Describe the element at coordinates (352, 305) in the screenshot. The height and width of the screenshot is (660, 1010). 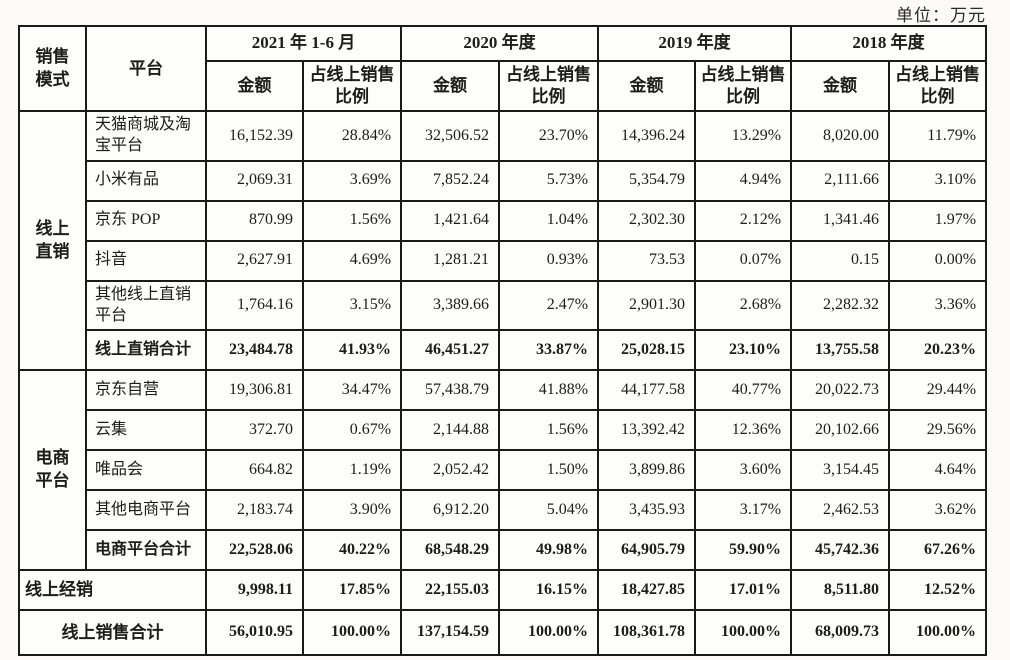
I see `ratio-cell: 3.15%` at that location.